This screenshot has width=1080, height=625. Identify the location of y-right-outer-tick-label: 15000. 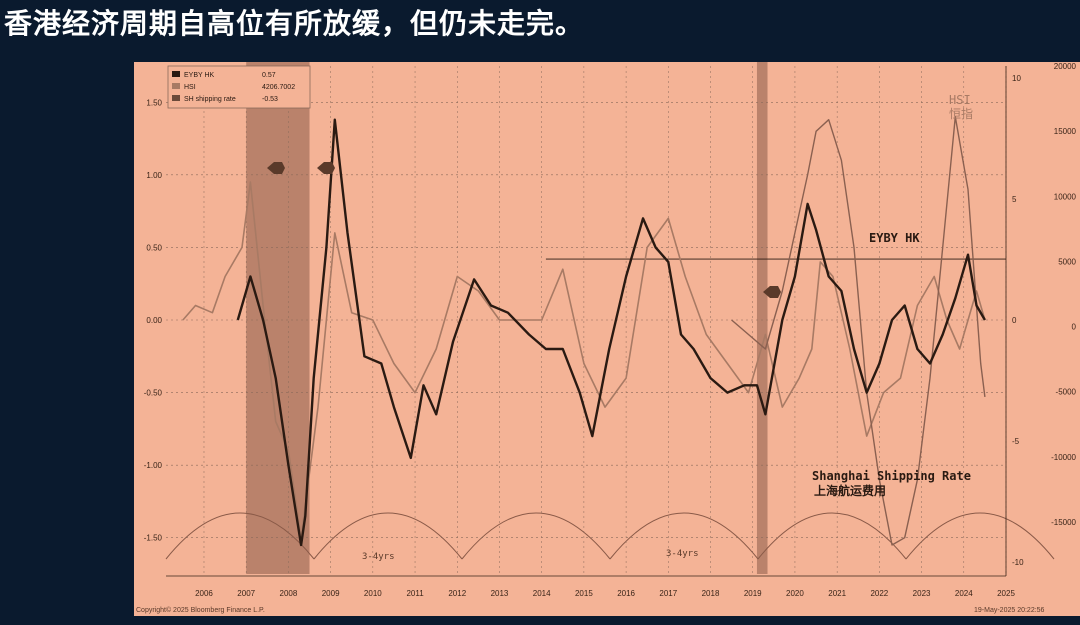
(1065, 131).